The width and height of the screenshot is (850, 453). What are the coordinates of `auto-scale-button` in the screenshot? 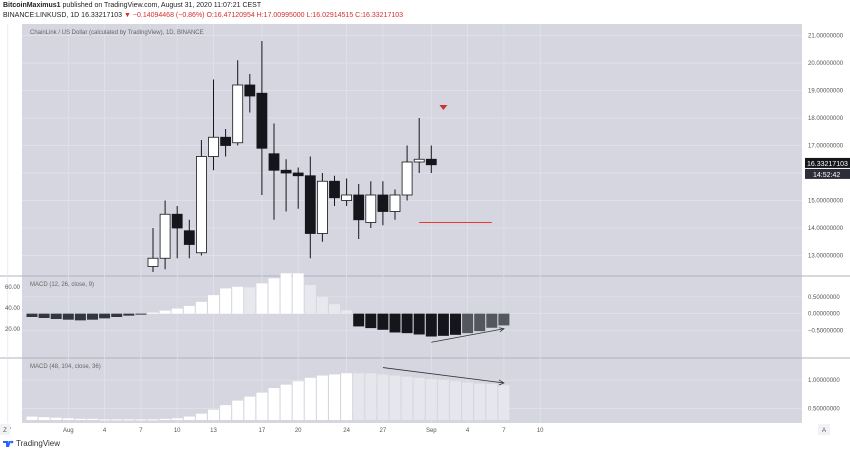 It's located at (824, 429).